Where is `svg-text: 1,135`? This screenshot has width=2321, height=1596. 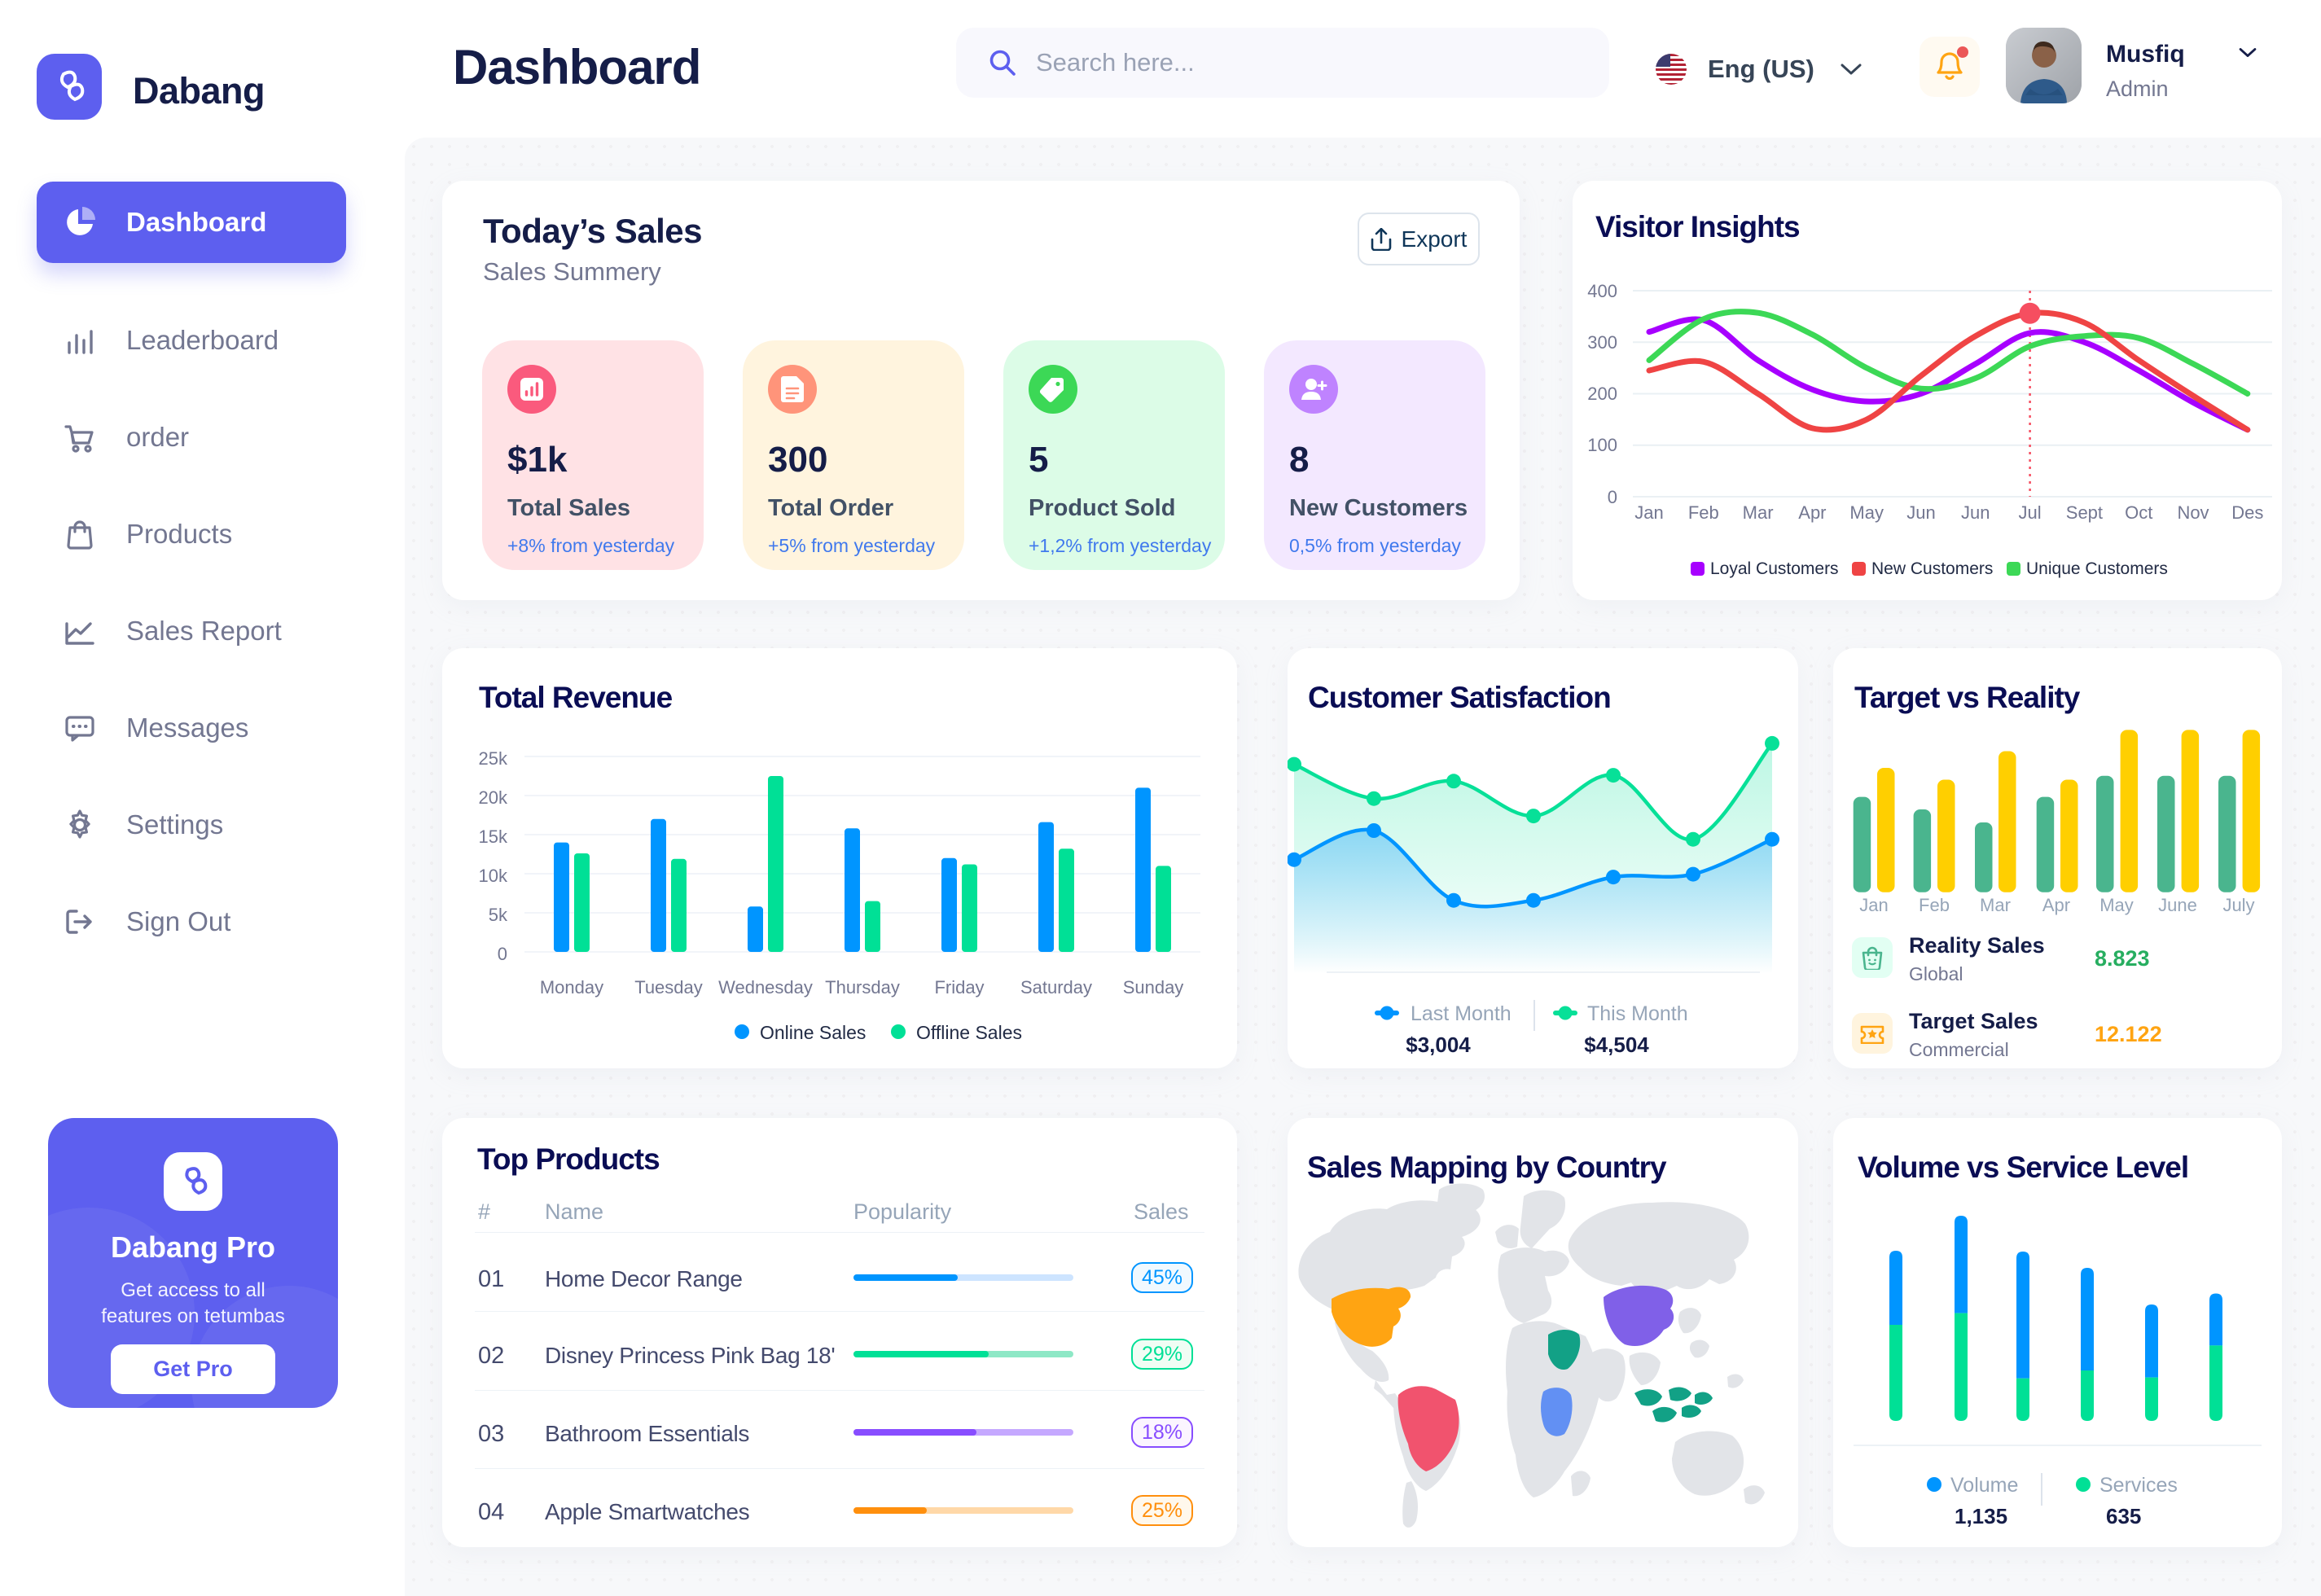 svg-text: 1,135 is located at coordinates (1981, 1516).